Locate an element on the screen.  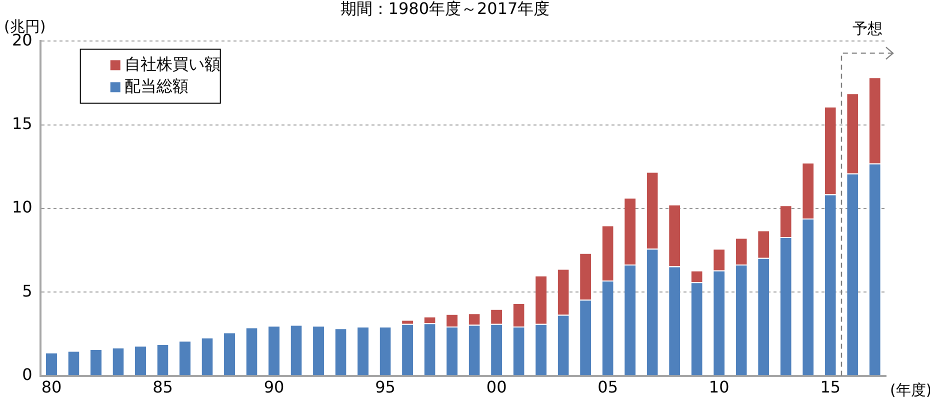
legend-label: 自社株買い額 is located at coordinates (172, 64).